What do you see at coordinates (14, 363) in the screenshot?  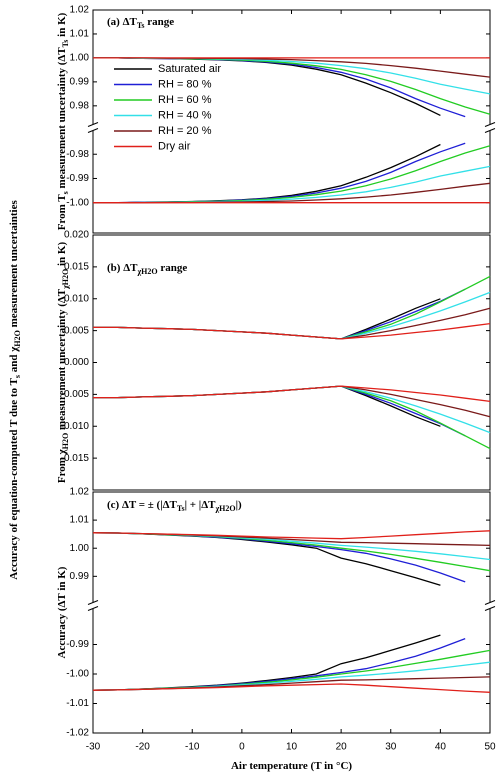 I see `text-part: and` at bounding box center [14, 363].